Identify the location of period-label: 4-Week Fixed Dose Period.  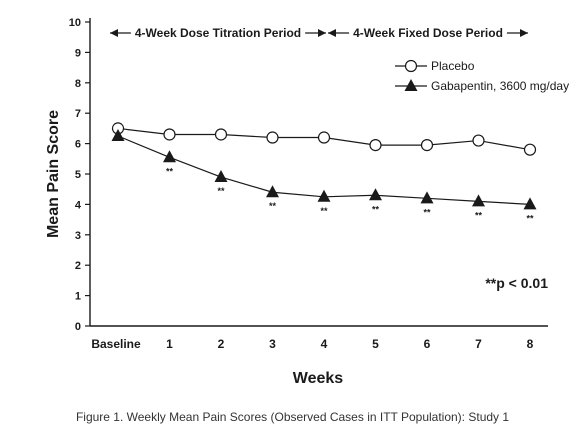
(428, 33).